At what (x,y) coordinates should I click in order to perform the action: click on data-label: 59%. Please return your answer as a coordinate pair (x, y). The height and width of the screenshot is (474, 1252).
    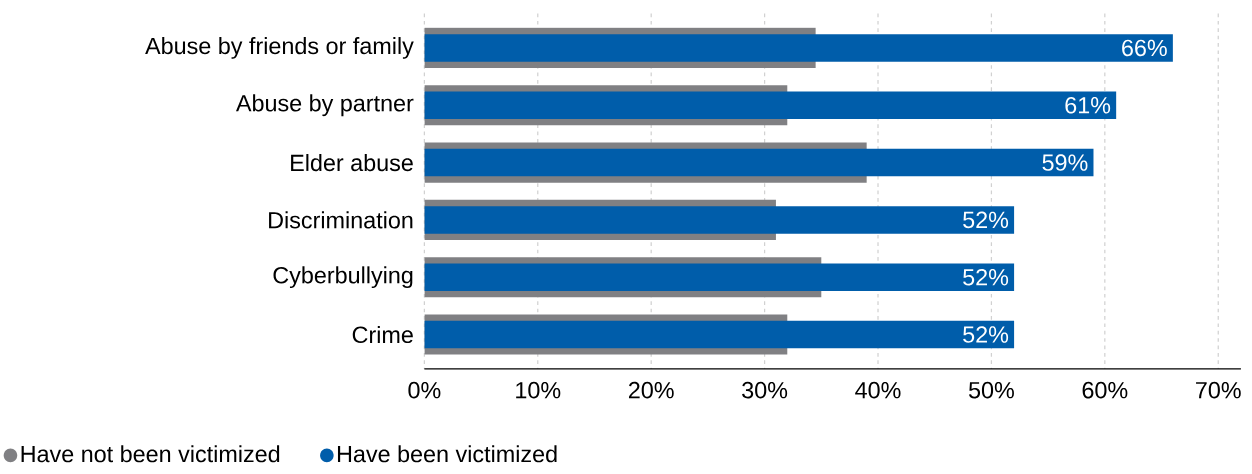
    Looking at the image, I should click on (1065, 162).